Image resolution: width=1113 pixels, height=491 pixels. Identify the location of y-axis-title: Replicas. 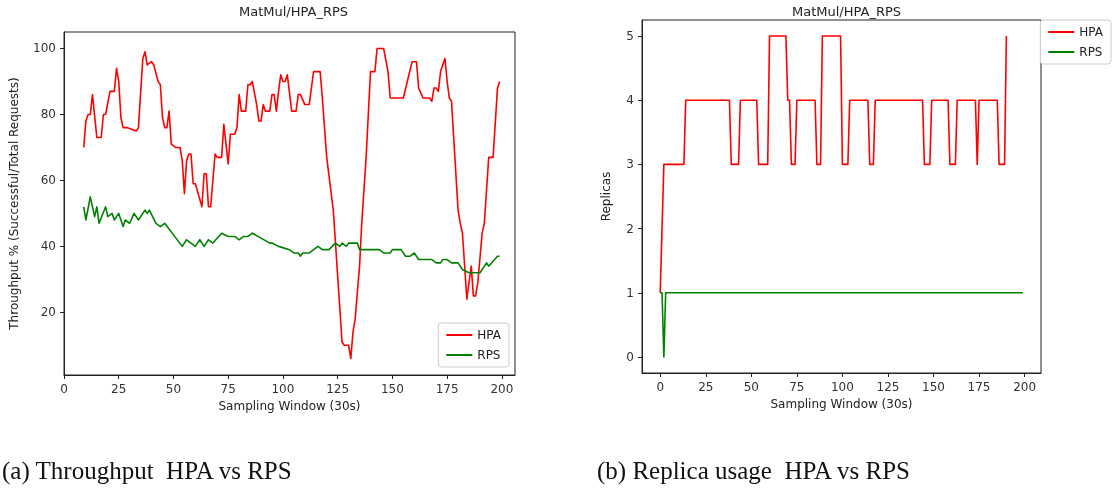
(606, 196).